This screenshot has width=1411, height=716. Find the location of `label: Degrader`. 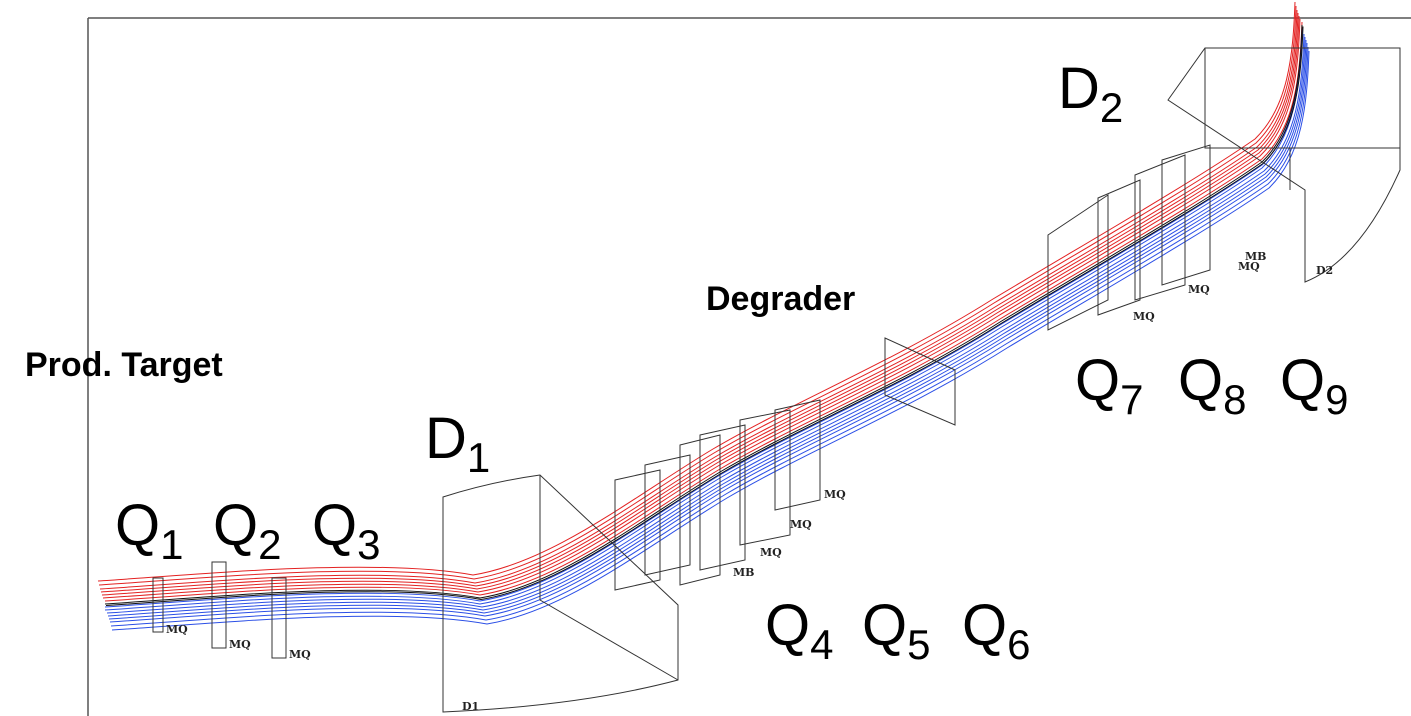

label: Degrader is located at coordinates (780, 299).